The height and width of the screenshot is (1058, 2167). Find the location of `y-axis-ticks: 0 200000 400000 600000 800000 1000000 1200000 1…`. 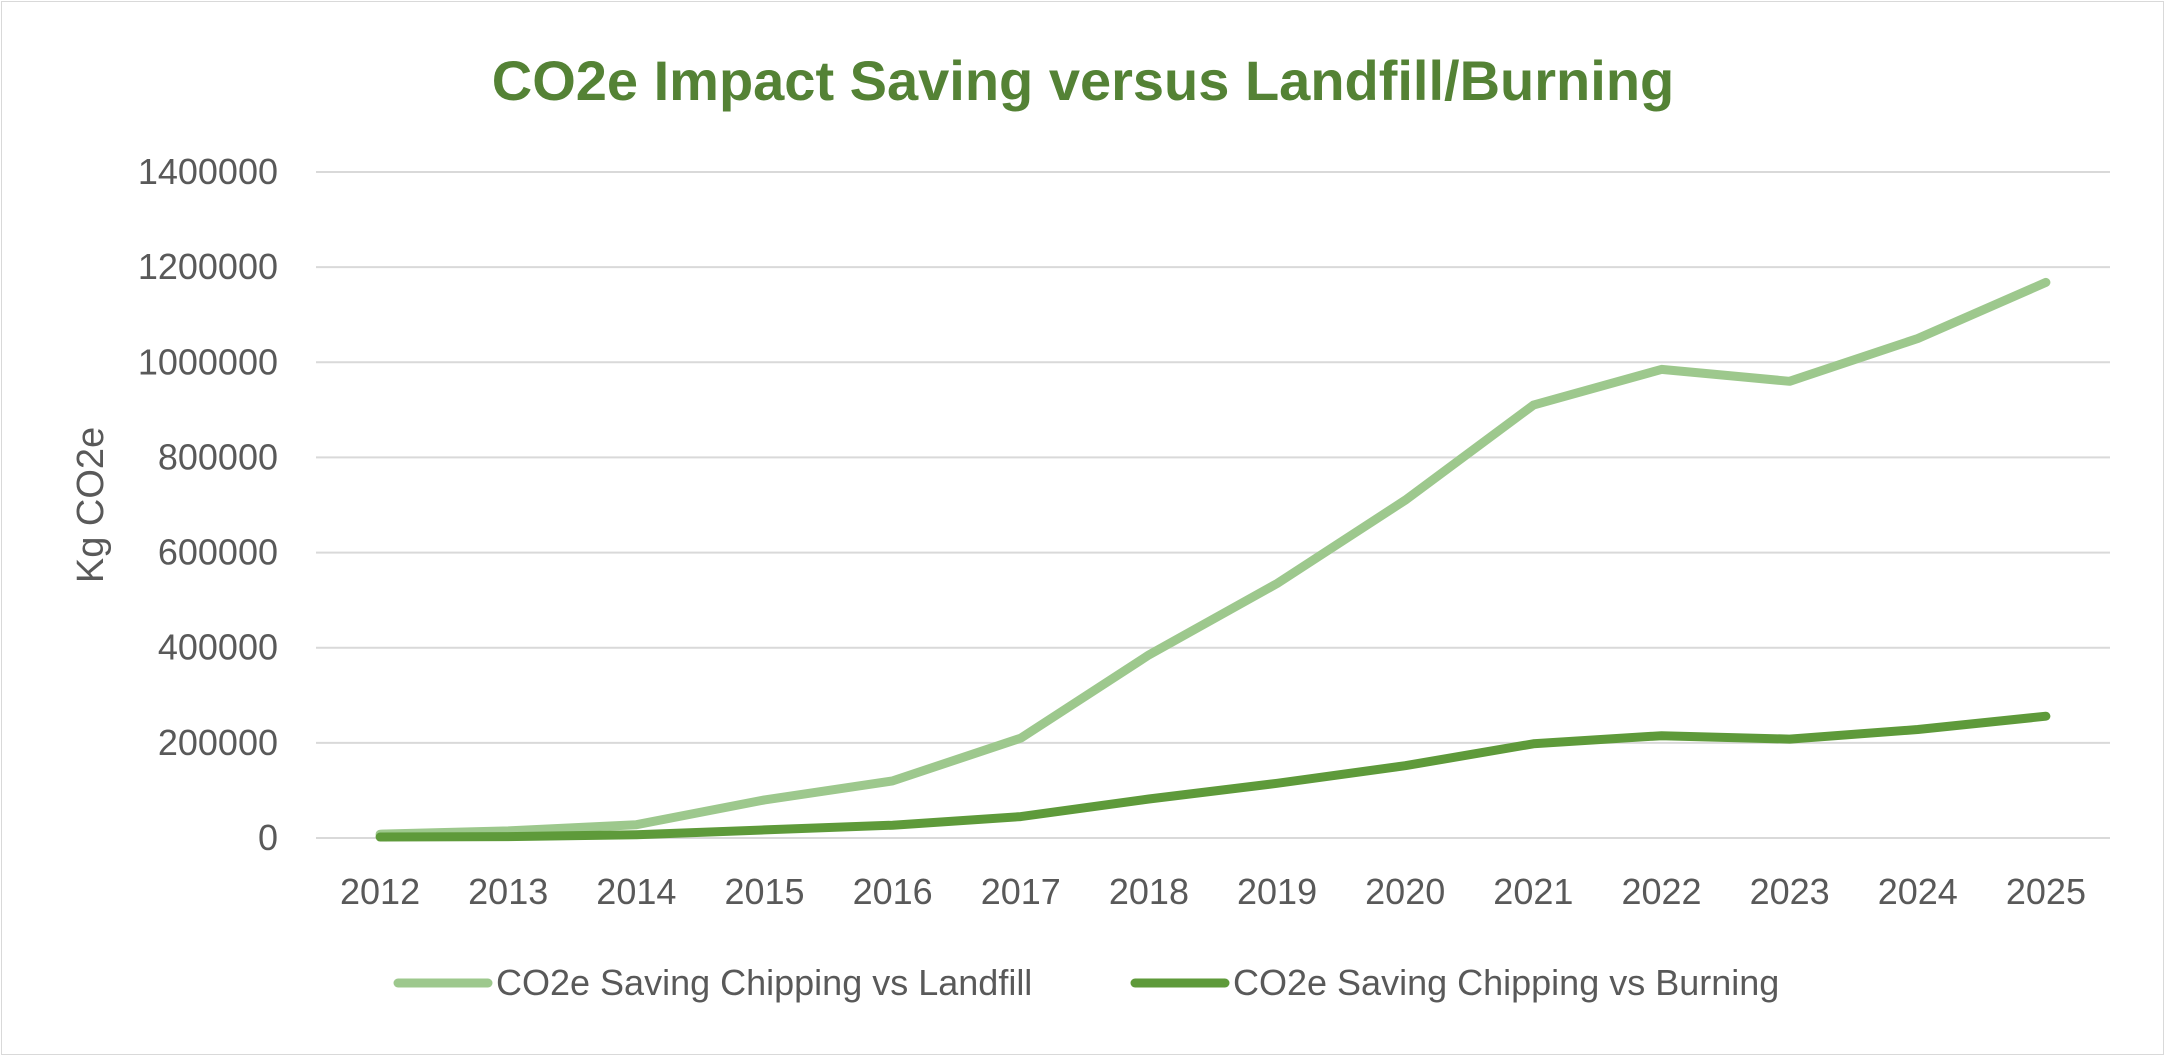

y-axis-ticks: 0 200000 400000 600000 800000 1000000 1200000 1… is located at coordinates (208, 504).